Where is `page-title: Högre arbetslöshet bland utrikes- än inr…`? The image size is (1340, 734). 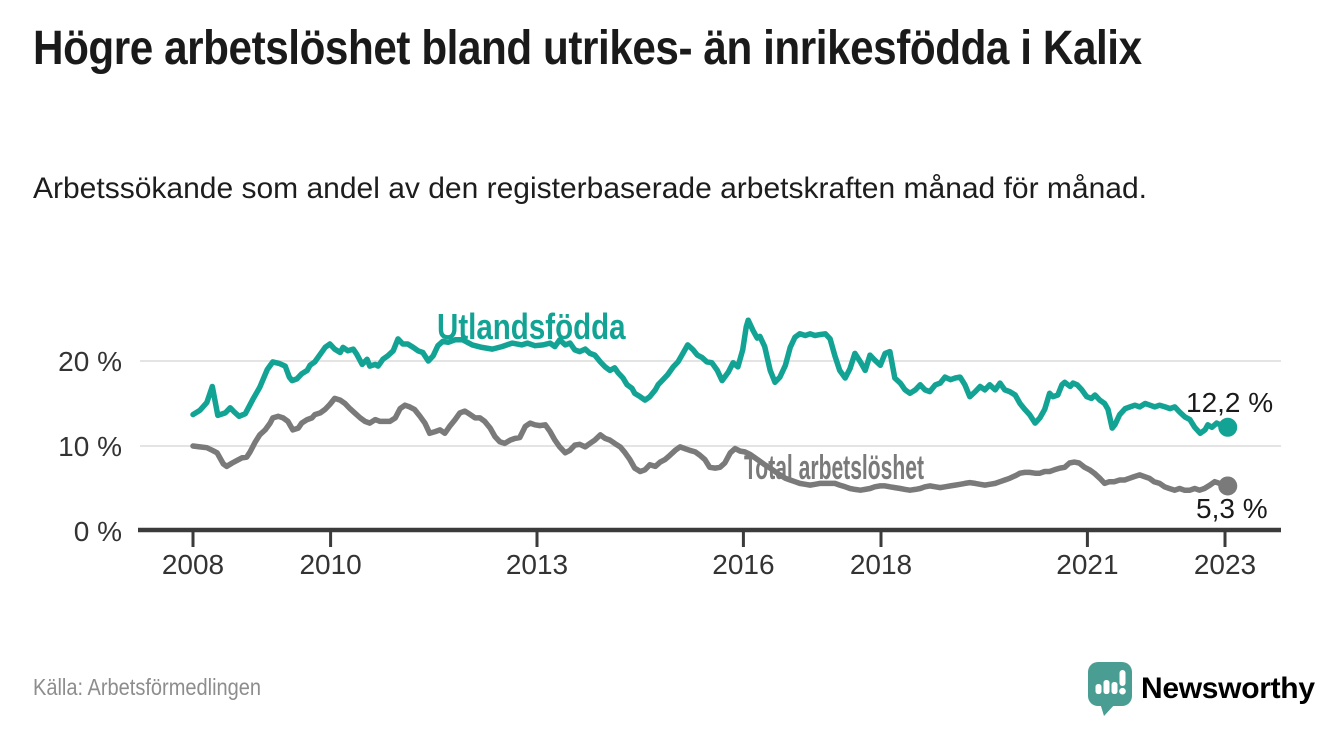 page-title: Högre arbetslöshet bland utrikes- än inr… is located at coordinates (587, 48).